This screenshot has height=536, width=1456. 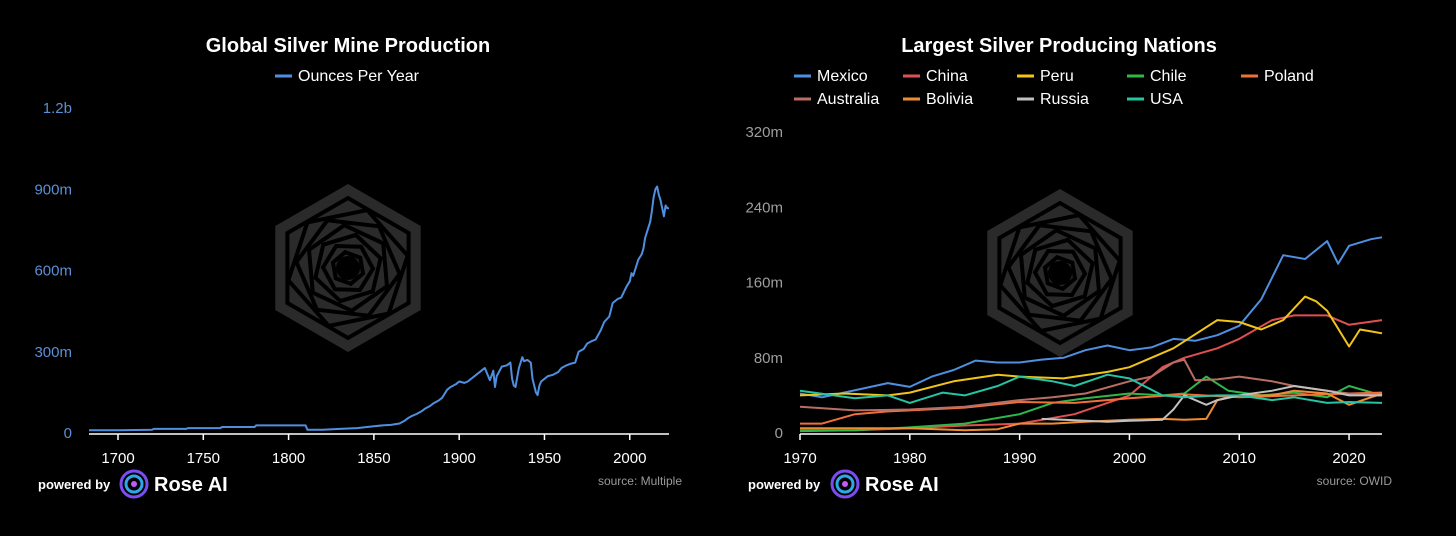 What do you see at coordinates (53, 189) in the screenshot?
I see `y-tick-label: 900m` at bounding box center [53, 189].